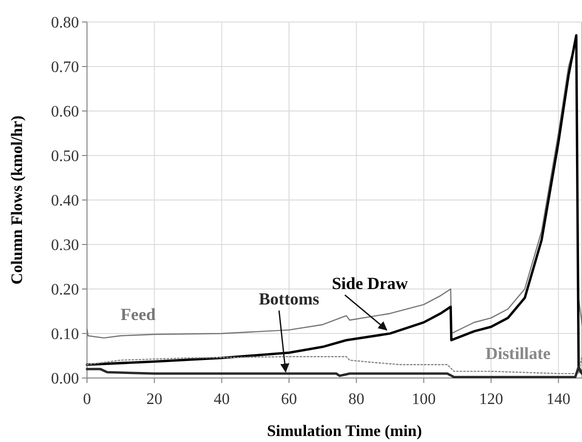  What do you see at coordinates (65, 112) in the screenshot?
I see `y-tick-label: 0.60` at bounding box center [65, 112].